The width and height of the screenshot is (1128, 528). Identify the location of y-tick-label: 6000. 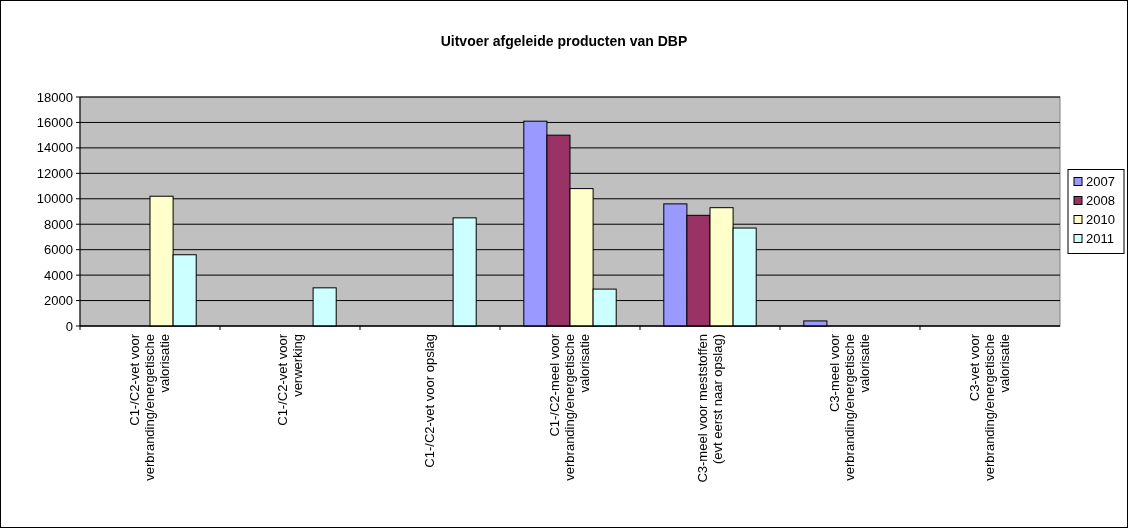
(58, 250).